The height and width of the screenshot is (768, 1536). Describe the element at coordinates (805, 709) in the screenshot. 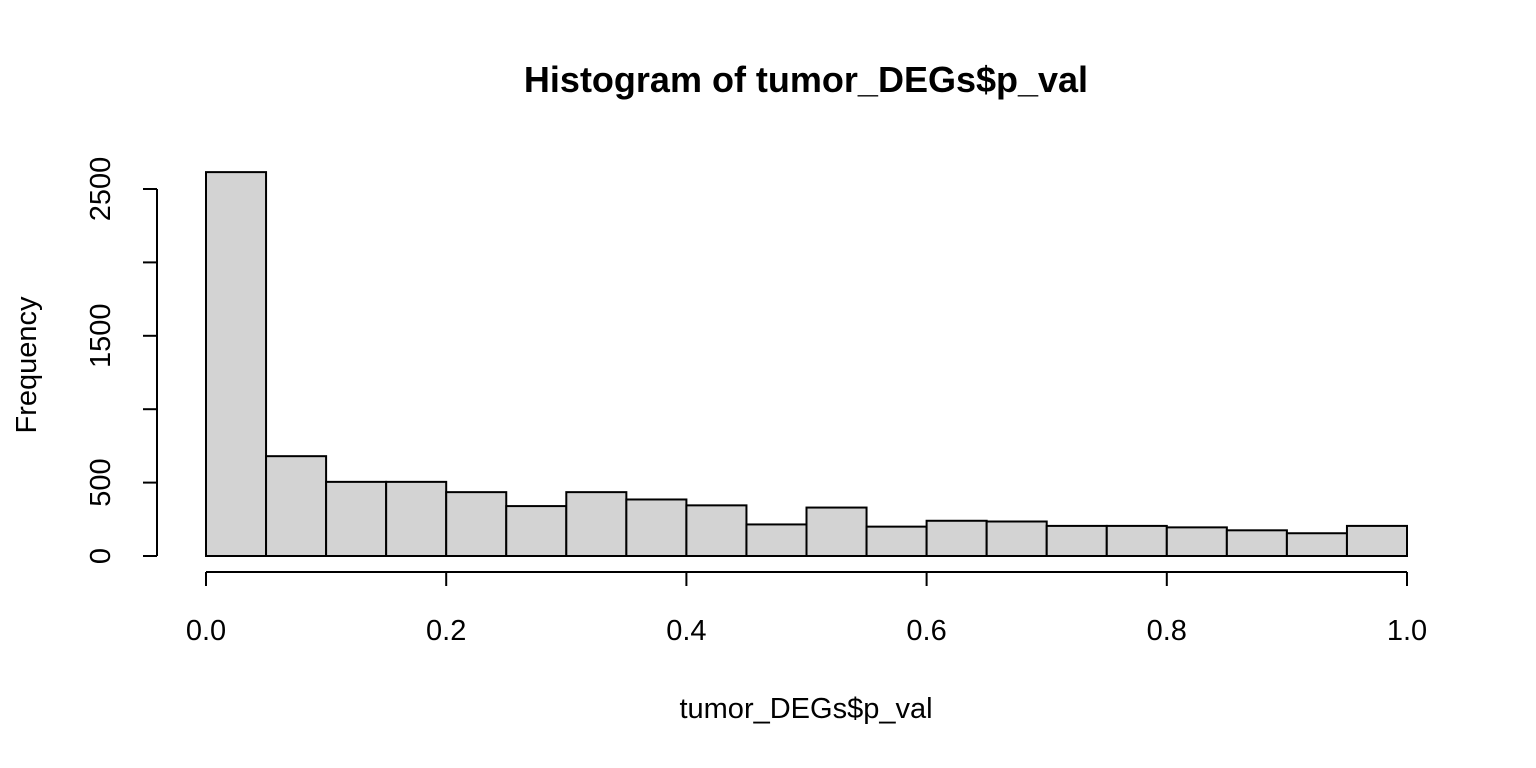

I see `x-axis-label: tumor_DEGs$p_val` at that location.